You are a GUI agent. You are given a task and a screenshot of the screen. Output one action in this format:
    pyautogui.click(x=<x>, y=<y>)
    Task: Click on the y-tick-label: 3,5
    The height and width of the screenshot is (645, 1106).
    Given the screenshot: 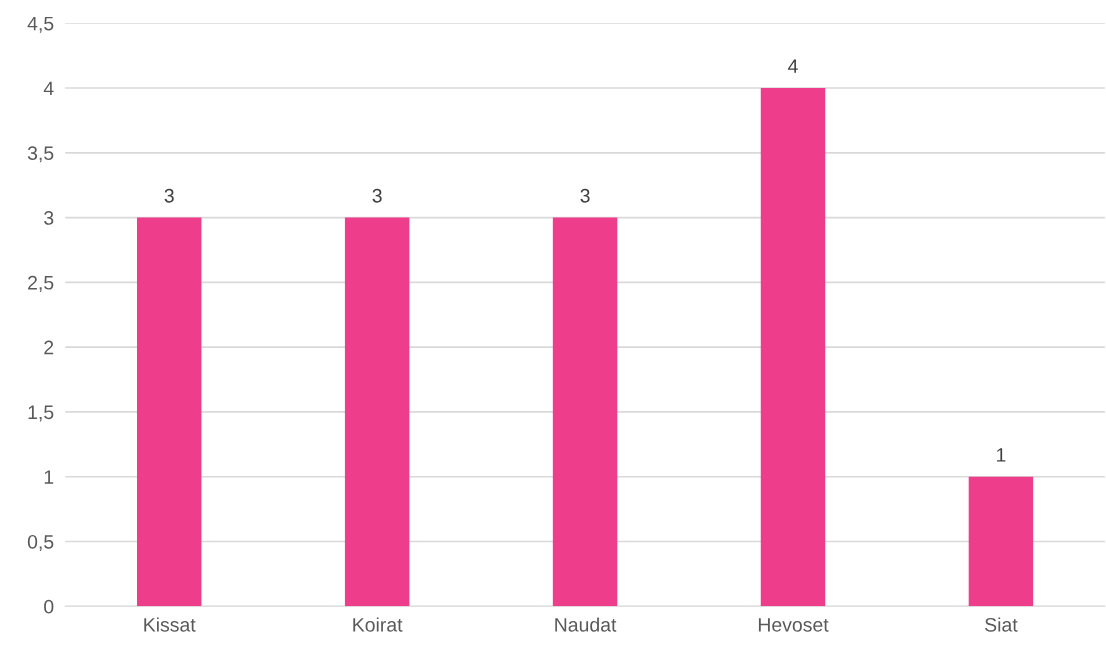 What is the action you would take?
    pyautogui.click(x=40, y=154)
    